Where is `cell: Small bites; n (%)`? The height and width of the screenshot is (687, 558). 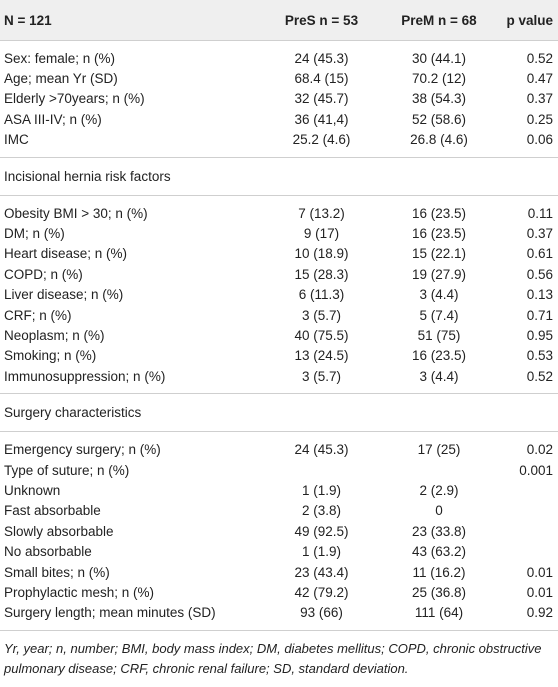 cell: Small bites; n (%) is located at coordinates (57, 572).